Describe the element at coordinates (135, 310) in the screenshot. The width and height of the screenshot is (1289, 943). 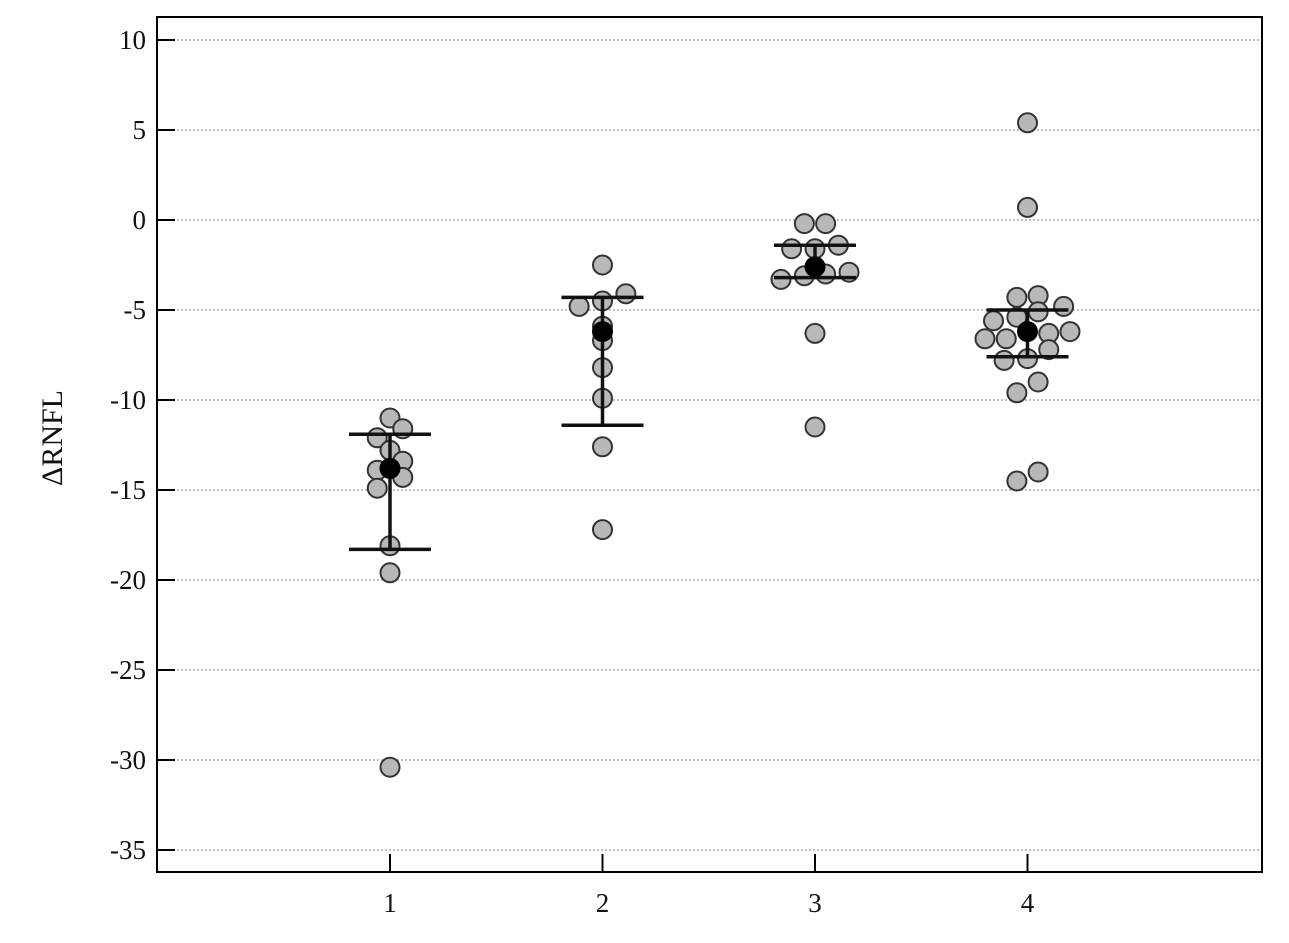
I see `y-tick-label: -5` at that location.